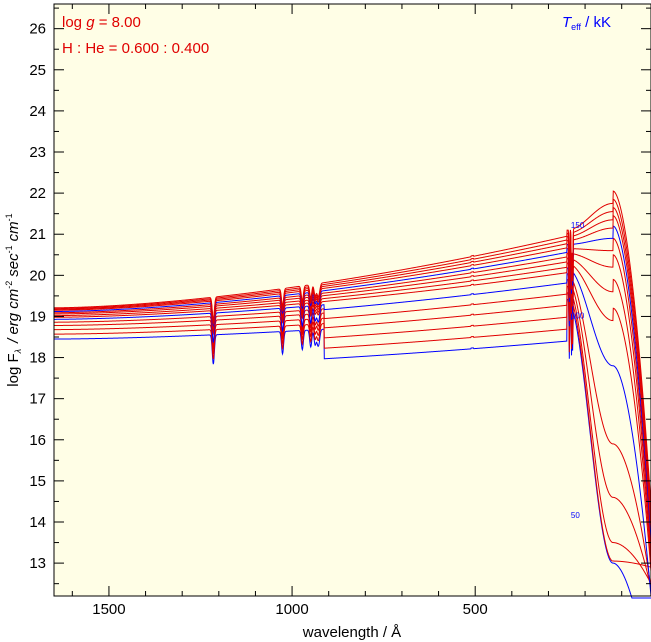  What do you see at coordinates (37, 358) in the screenshot?
I see `y-tick-label: 18` at bounding box center [37, 358].